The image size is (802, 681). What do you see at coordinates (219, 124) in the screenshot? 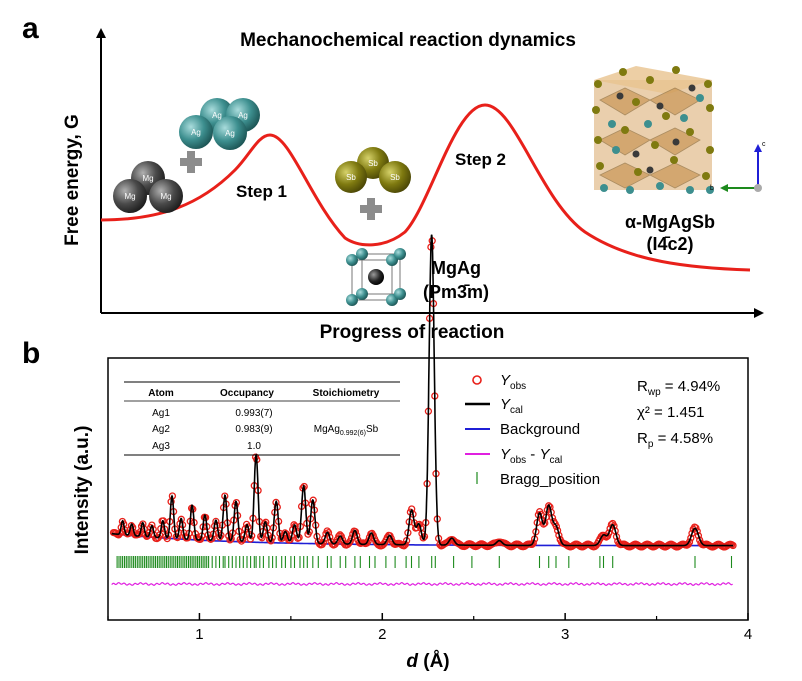
I see `ag-atom-cluster: Ag Ag Ag Ag` at bounding box center [219, 124].